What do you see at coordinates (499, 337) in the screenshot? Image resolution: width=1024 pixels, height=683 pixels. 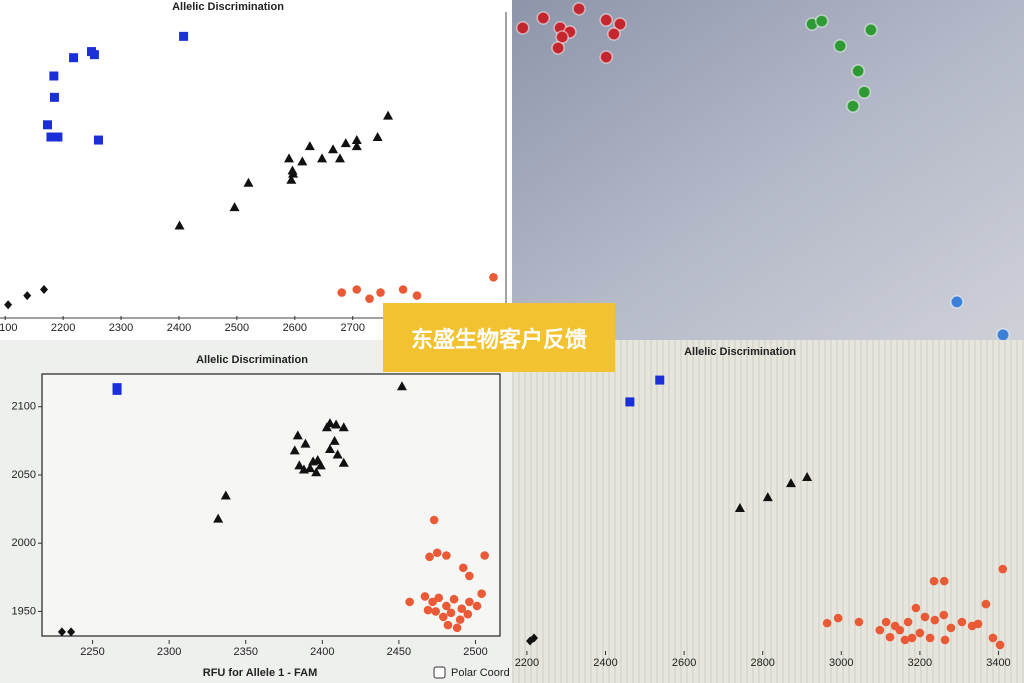 I see `banner: 东盛生物客户反馈` at bounding box center [499, 337].